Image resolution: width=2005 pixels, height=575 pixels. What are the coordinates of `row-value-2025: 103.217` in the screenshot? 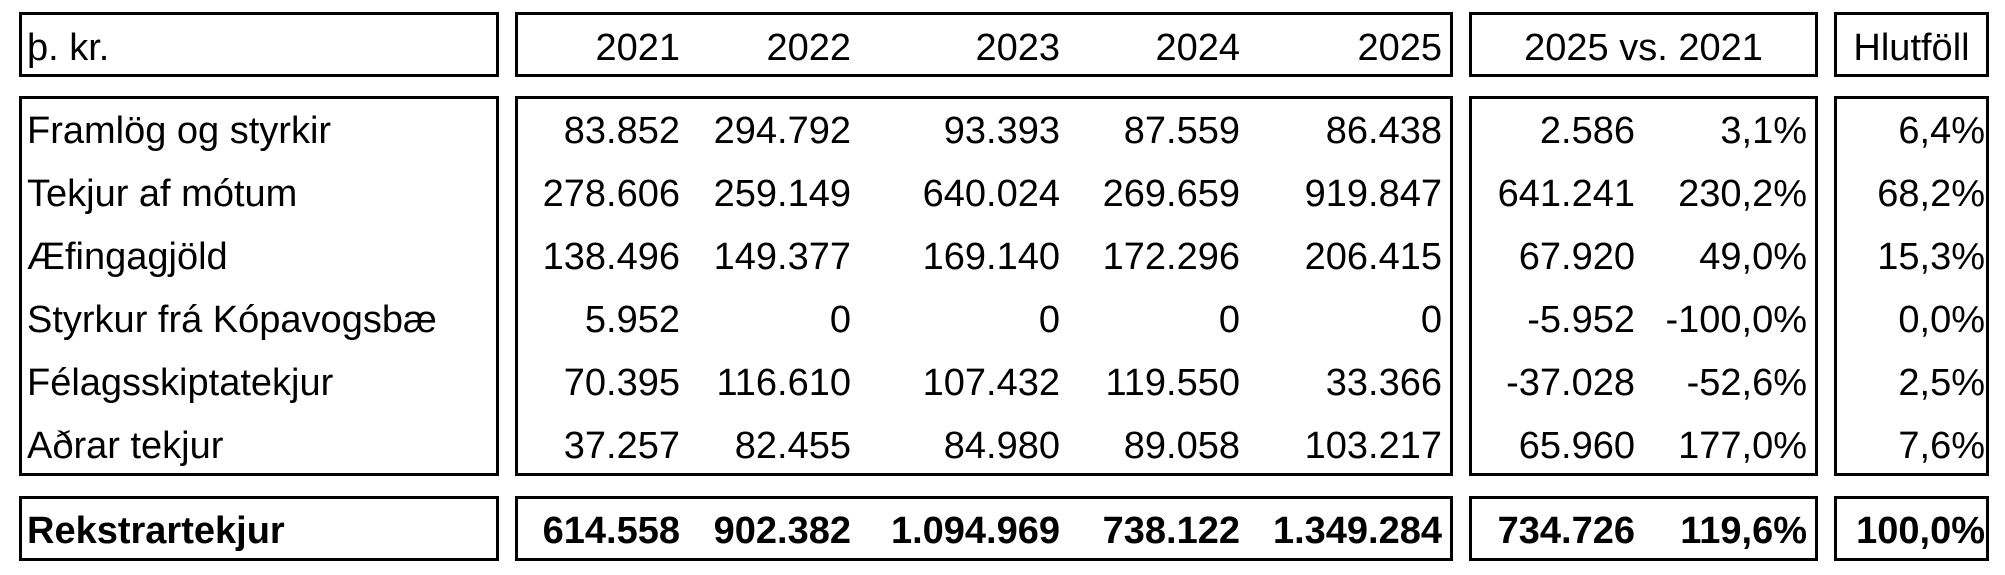 It's located at (1373, 446).